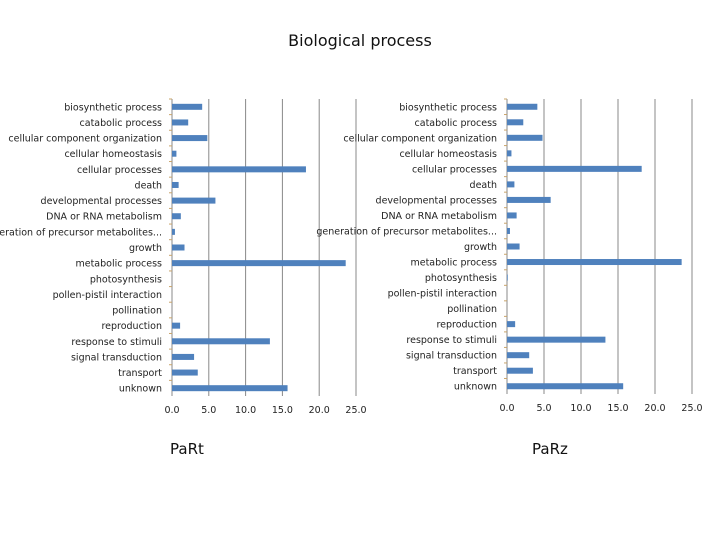 The height and width of the screenshot is (540, 720). Describe the element at coordinates (360, 40) in the screenshot. I see `figure-title: Biological process` at that location.